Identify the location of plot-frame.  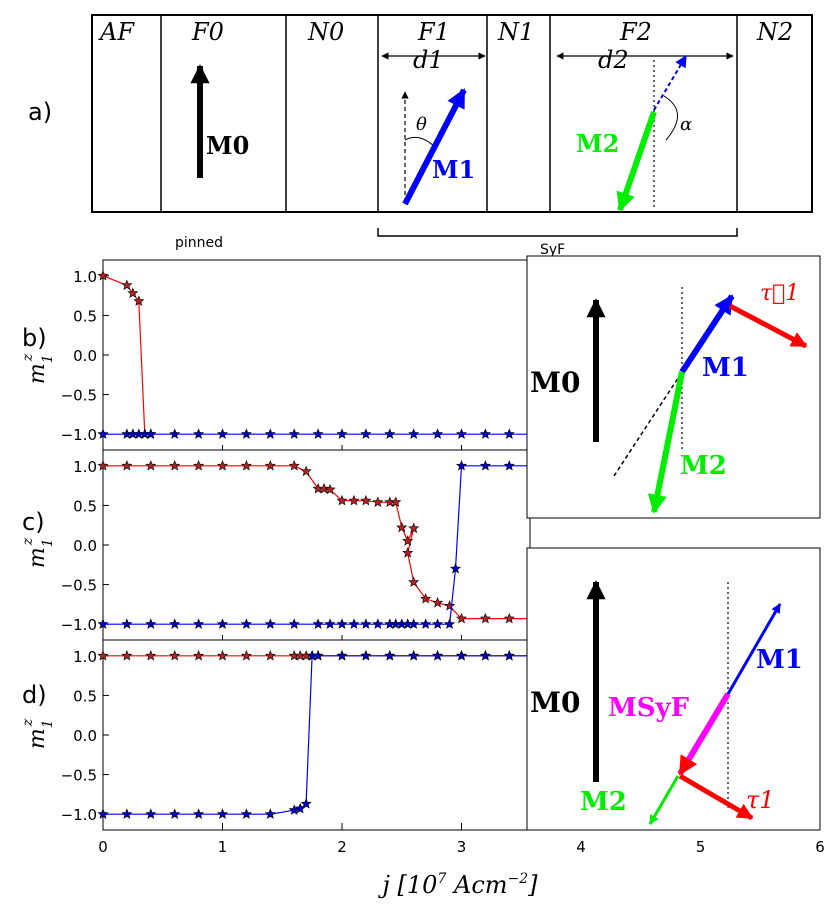
(316, 735).